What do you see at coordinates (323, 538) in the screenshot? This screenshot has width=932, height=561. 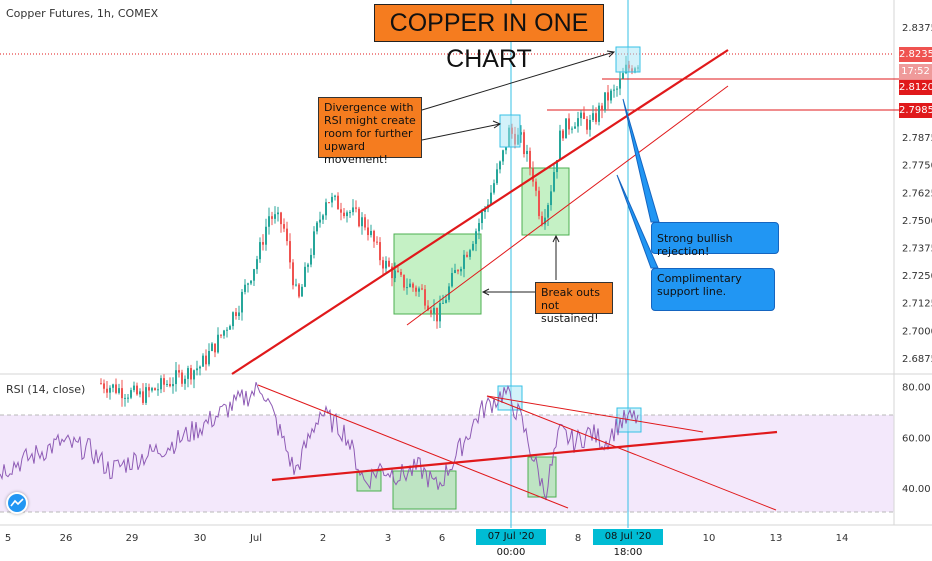 I see `time-tick-label: 2` at bounding box center [323, 538].